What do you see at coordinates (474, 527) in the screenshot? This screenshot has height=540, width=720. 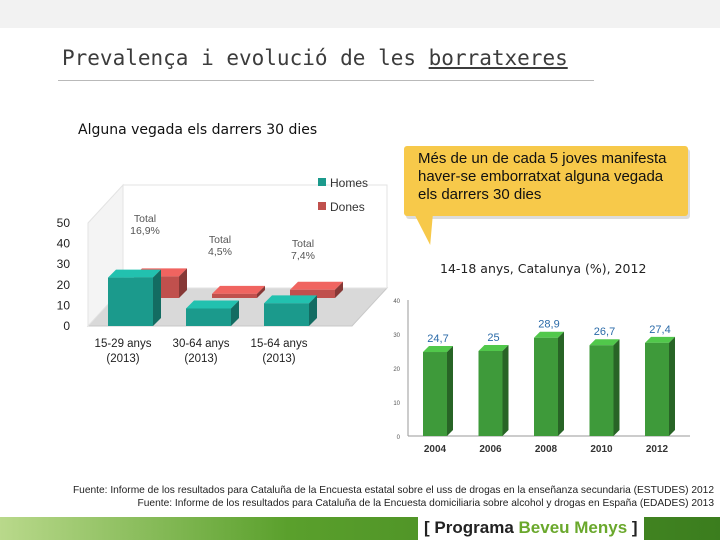 I see `brand-word1: Programa` at bounding box center [474, 527].